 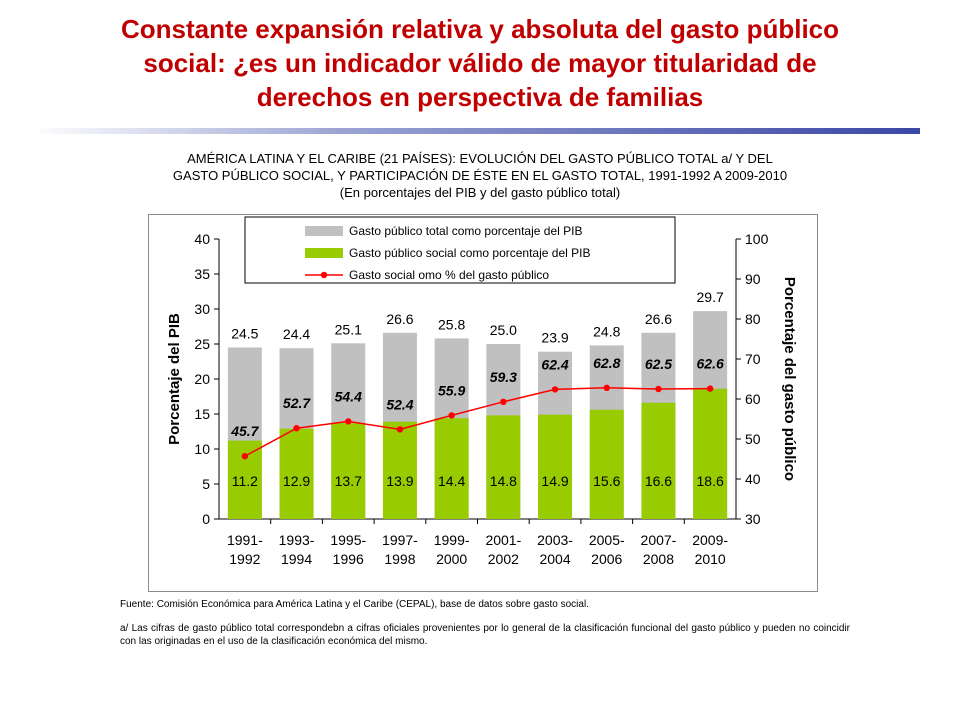 What do you see at coordinates (476, 131) in the screenshot?
I see `title-divider` at bounding box center [476, 131].